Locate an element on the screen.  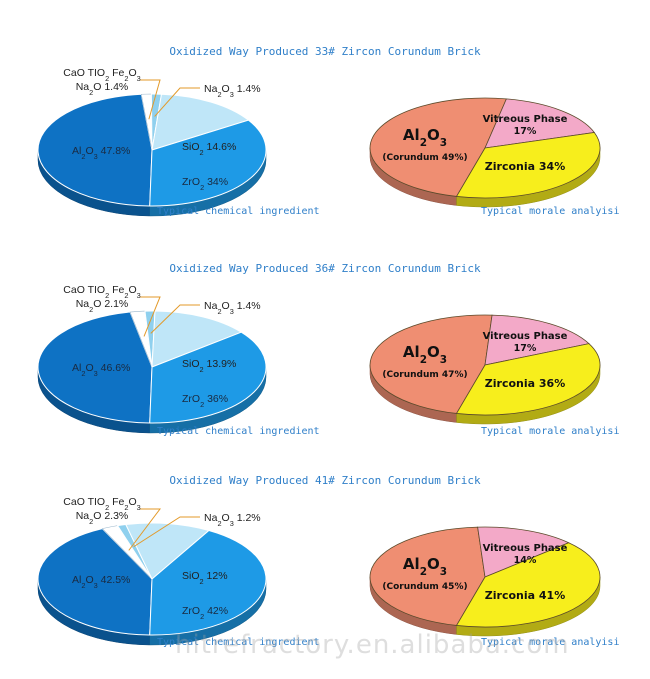
right-2-slice-zirconia is located at coordinates (528, 585).